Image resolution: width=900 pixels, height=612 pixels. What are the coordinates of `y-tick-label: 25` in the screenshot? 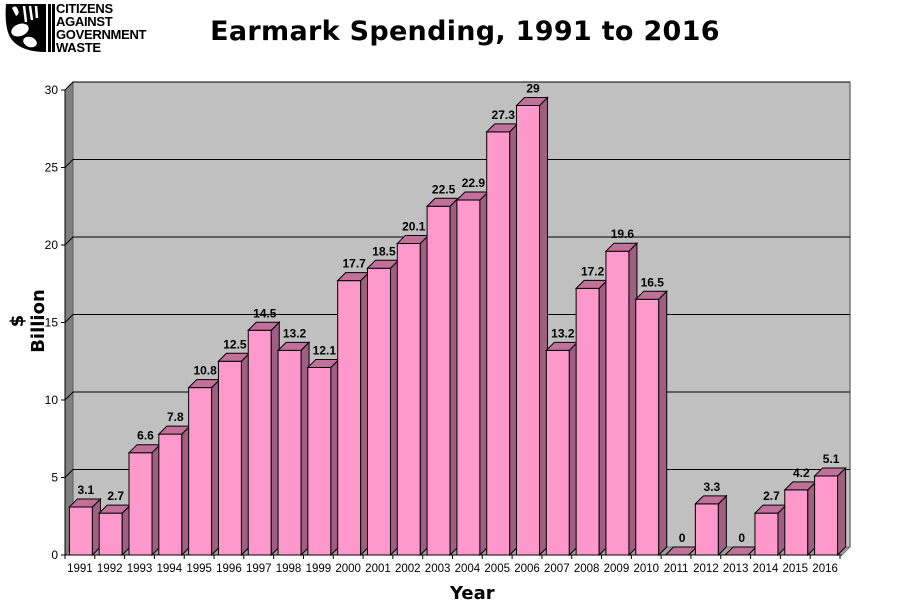 It's located at (52, 168).